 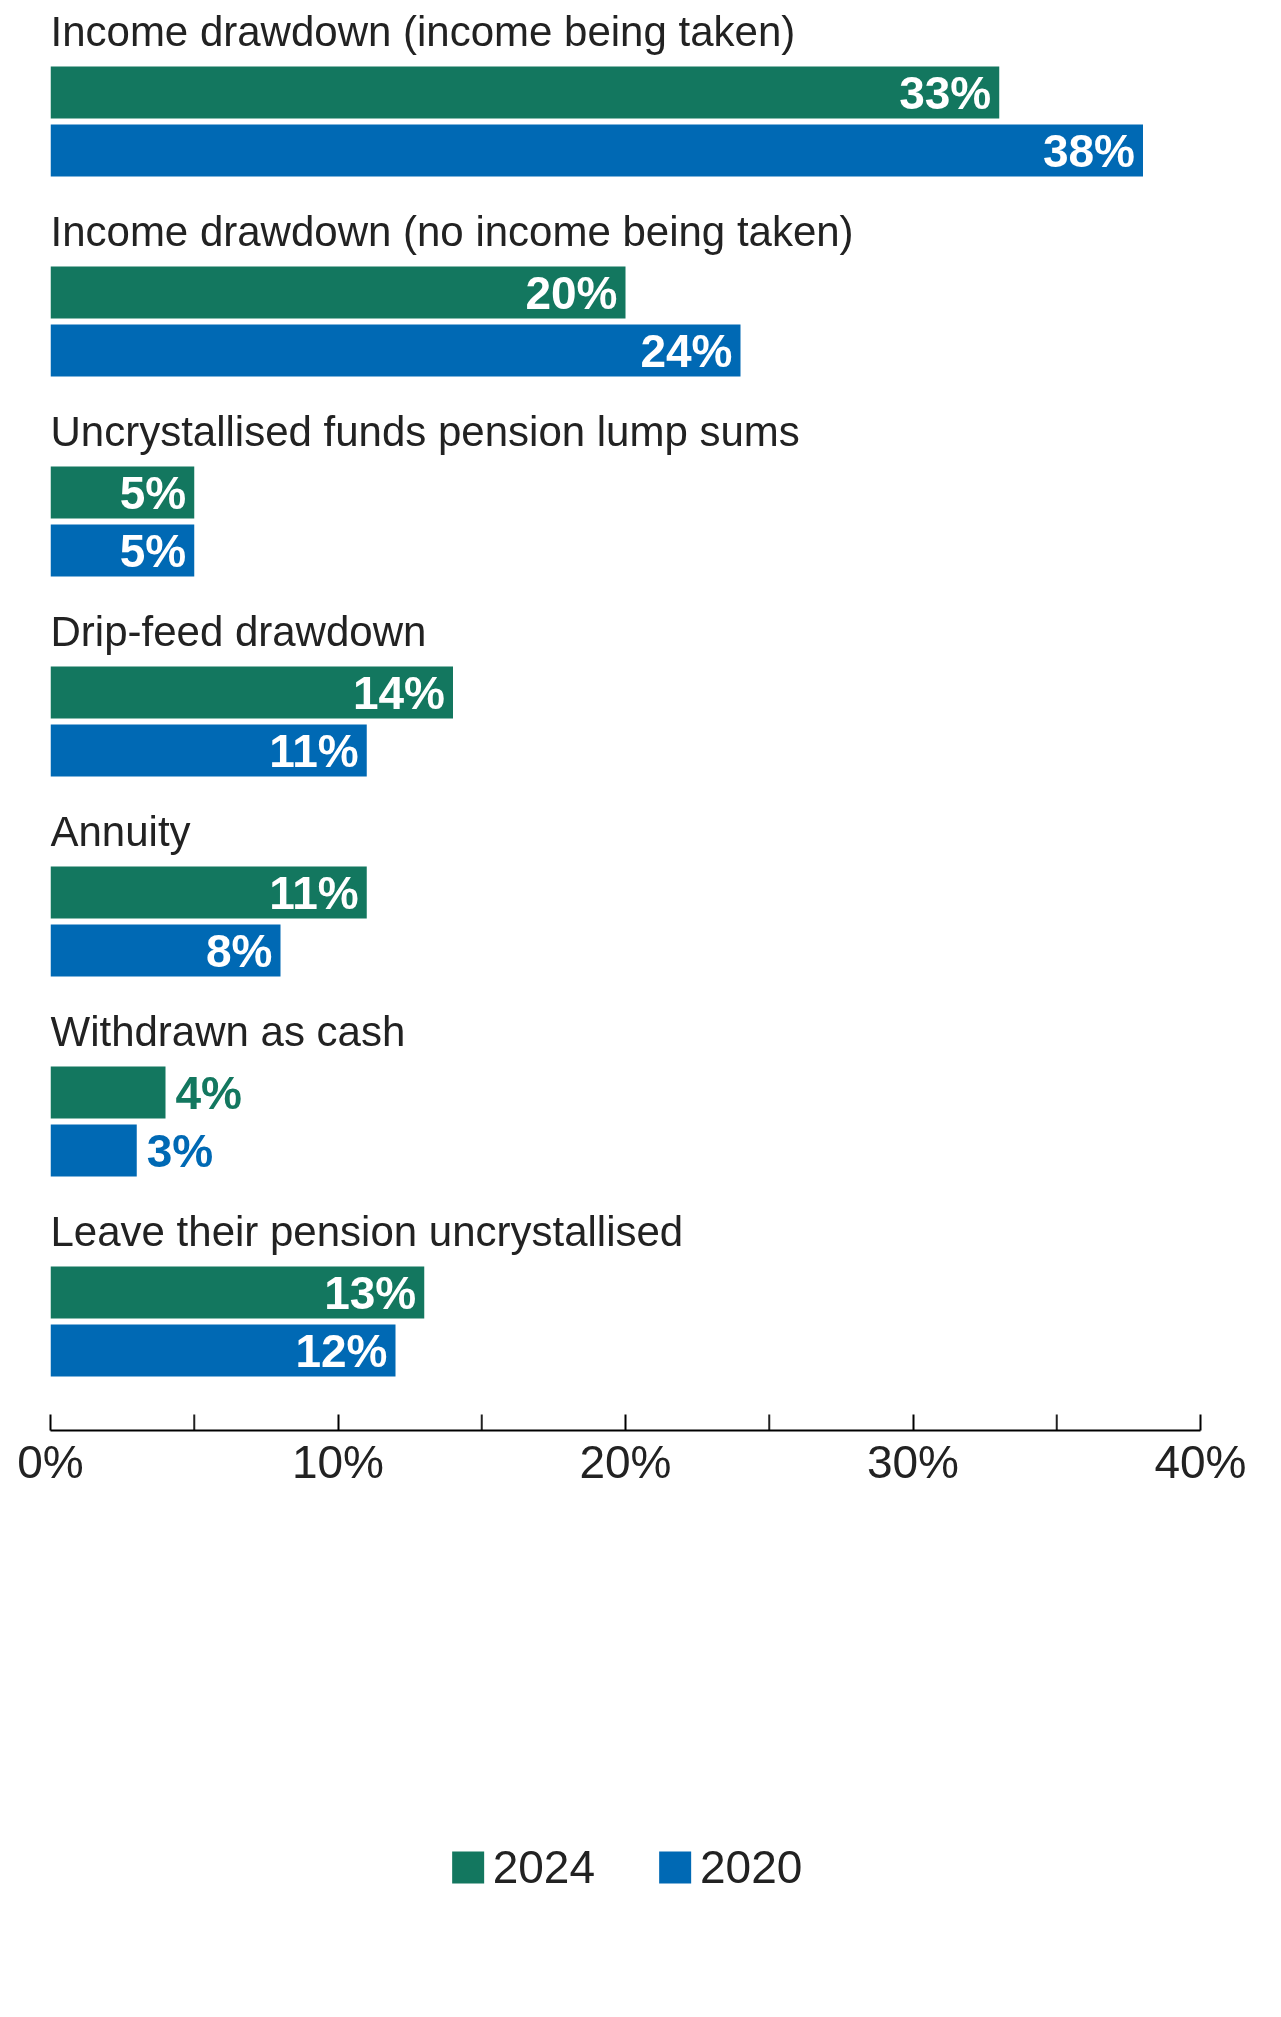 What do you see at coordinates (452, 231) in the screenshot?
I see `y-tick-label: Income drawdown (no income being taken)` at bounding box center [452, 231].